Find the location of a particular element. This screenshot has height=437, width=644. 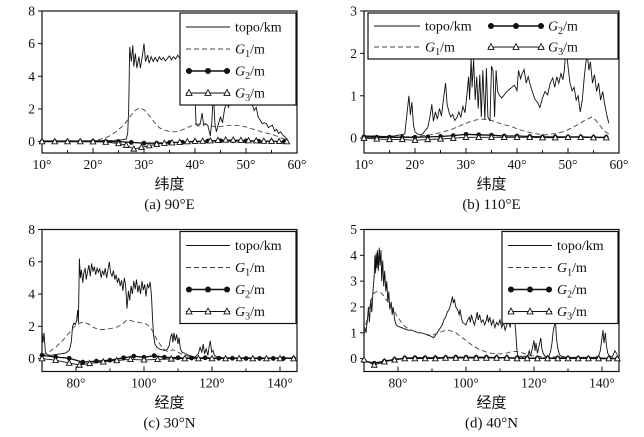

panel-caption: (d) 40°N is located at coordinates (491, 424).